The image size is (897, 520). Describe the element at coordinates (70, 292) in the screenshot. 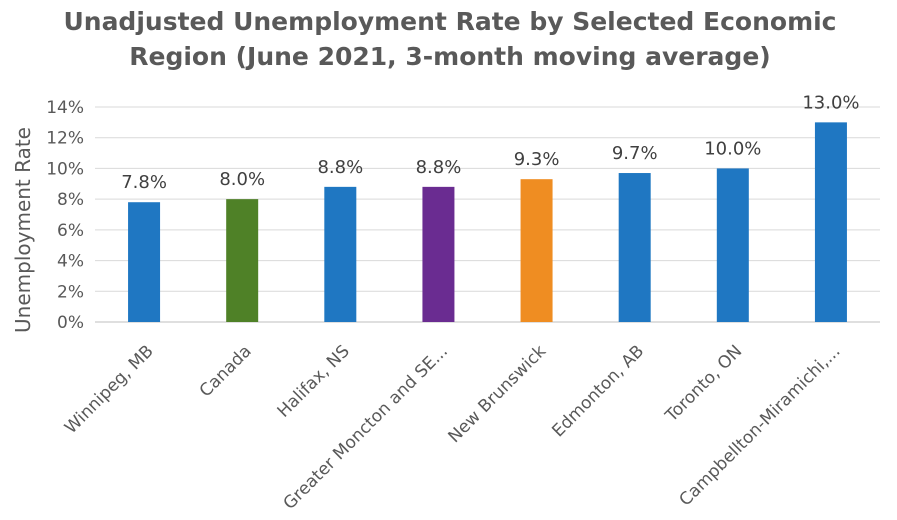

I see `y-tick-label: 2%` at that location.